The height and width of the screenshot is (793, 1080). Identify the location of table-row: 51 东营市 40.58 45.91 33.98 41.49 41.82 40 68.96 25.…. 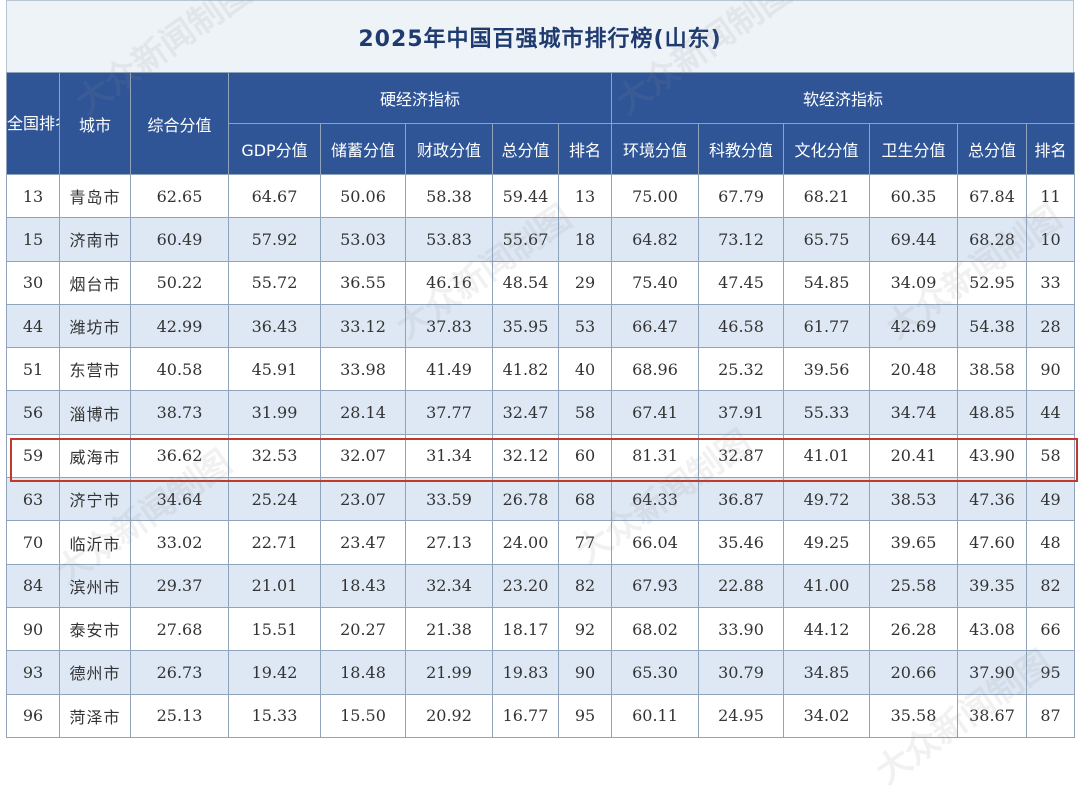
(541, 369).